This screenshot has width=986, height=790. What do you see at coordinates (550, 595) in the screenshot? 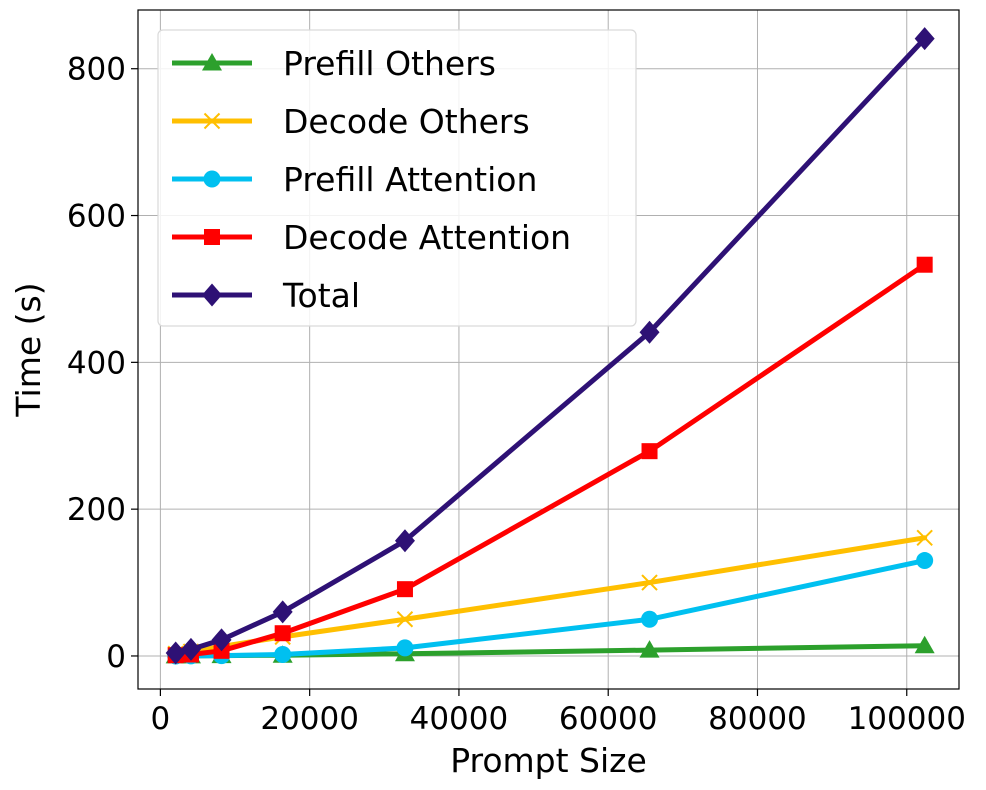
I see `series-decode-others` at bounding box center [550, 595].